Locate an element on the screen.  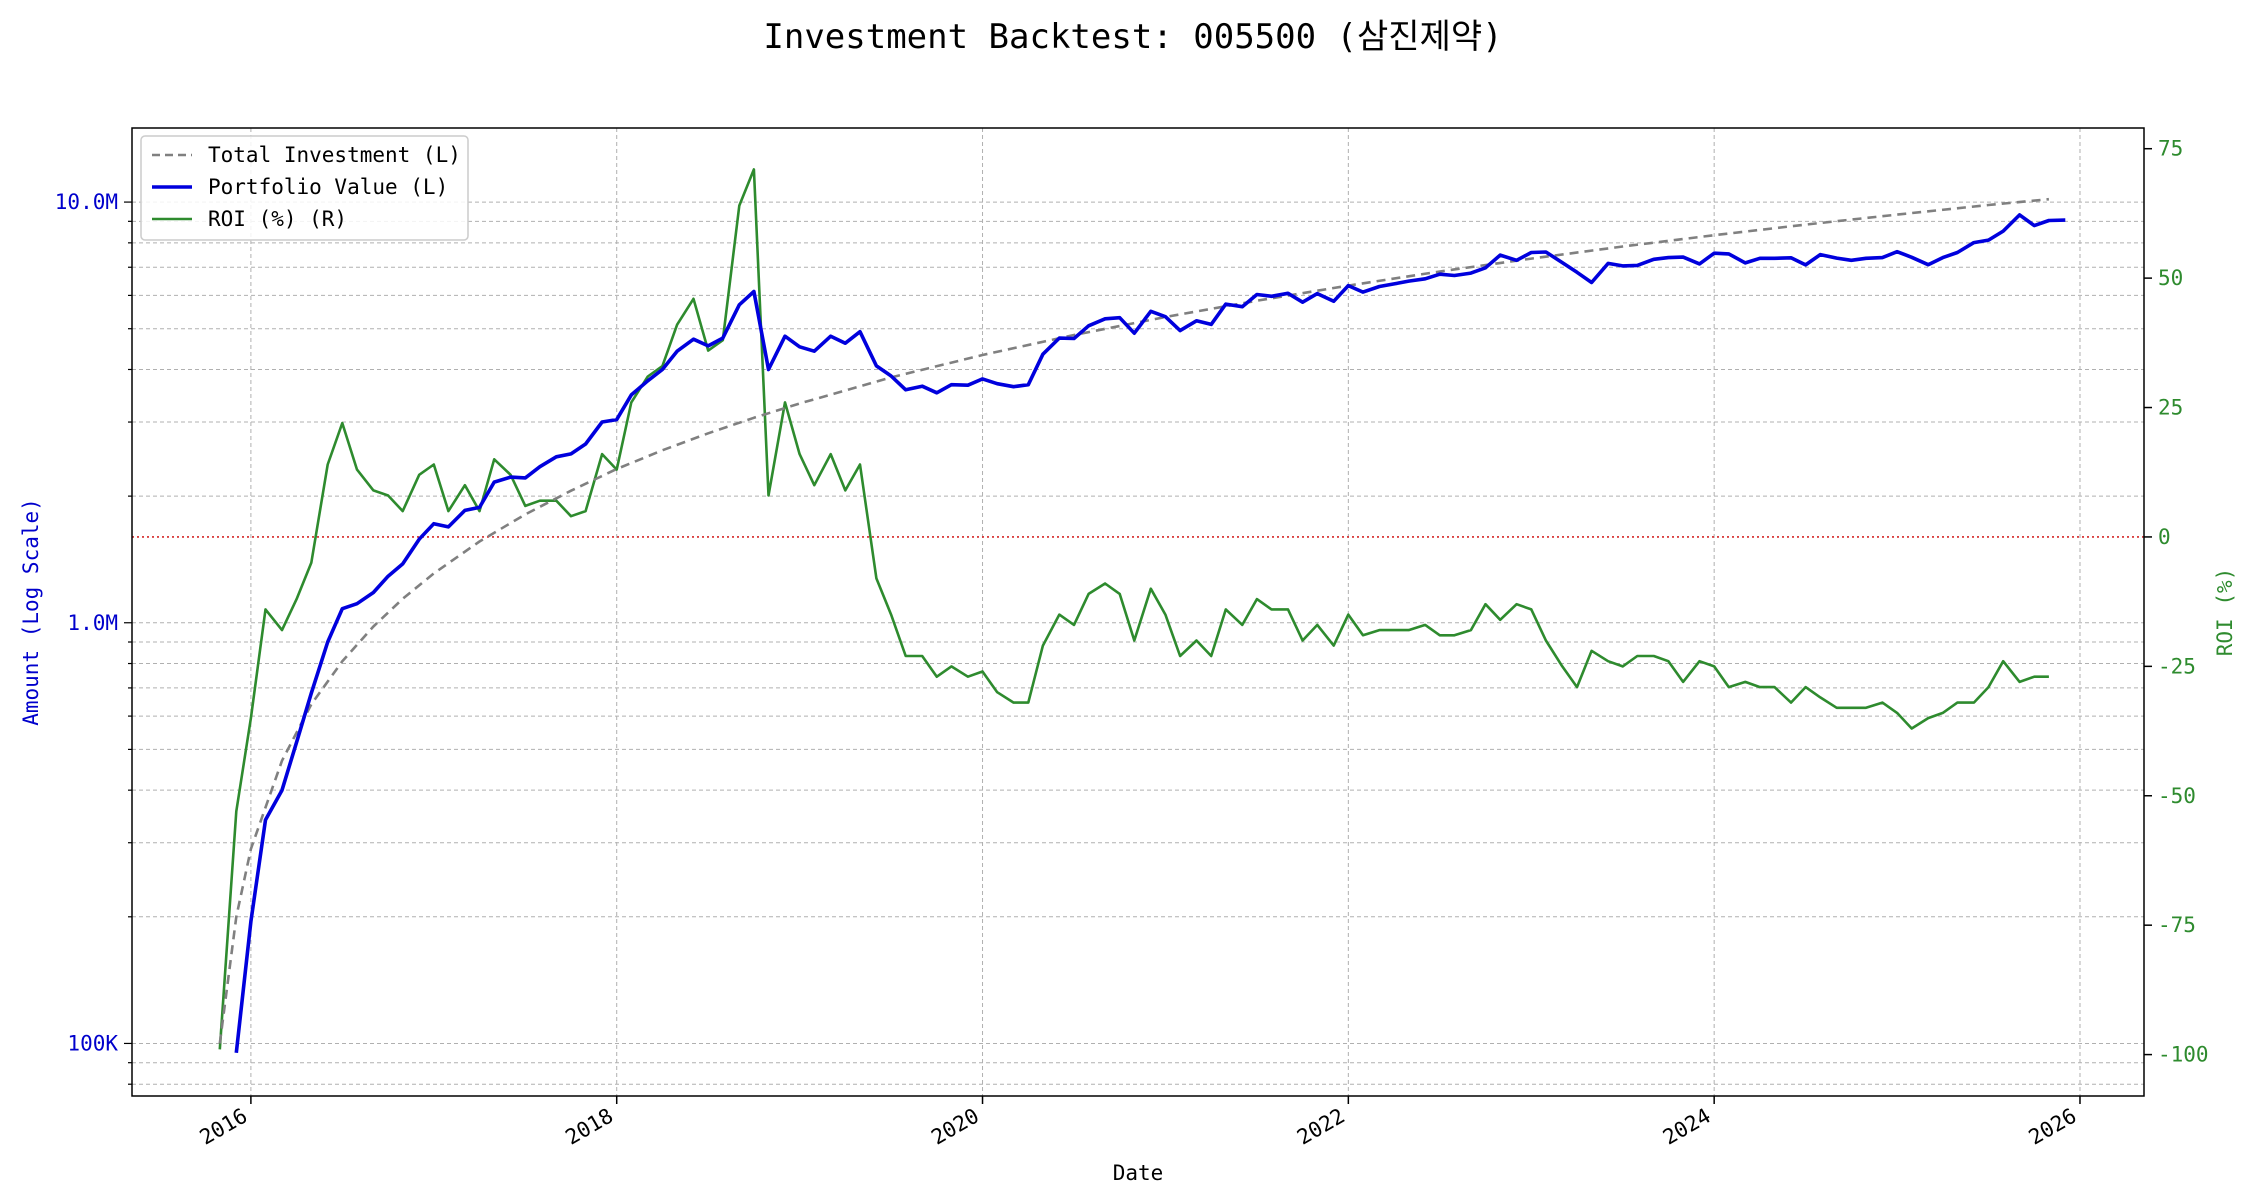
x-tick-label: 2024 is located at coordinates (1687, 1127).